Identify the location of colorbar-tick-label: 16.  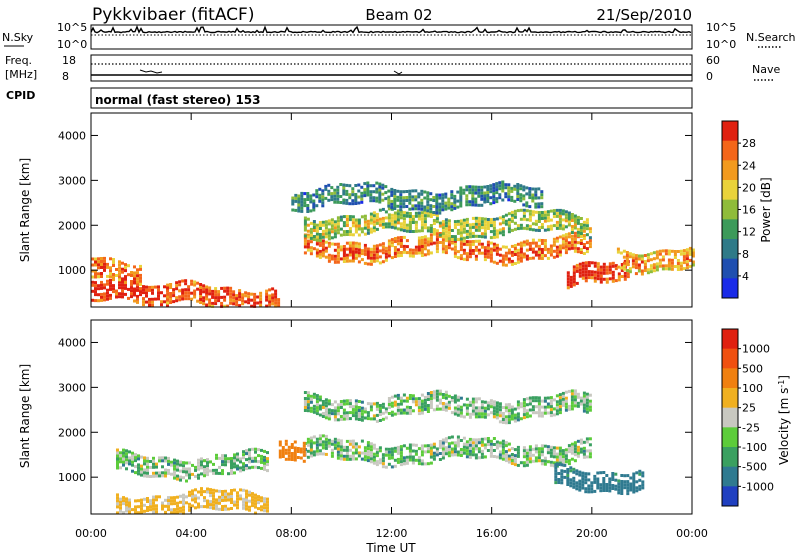
(749, 210).